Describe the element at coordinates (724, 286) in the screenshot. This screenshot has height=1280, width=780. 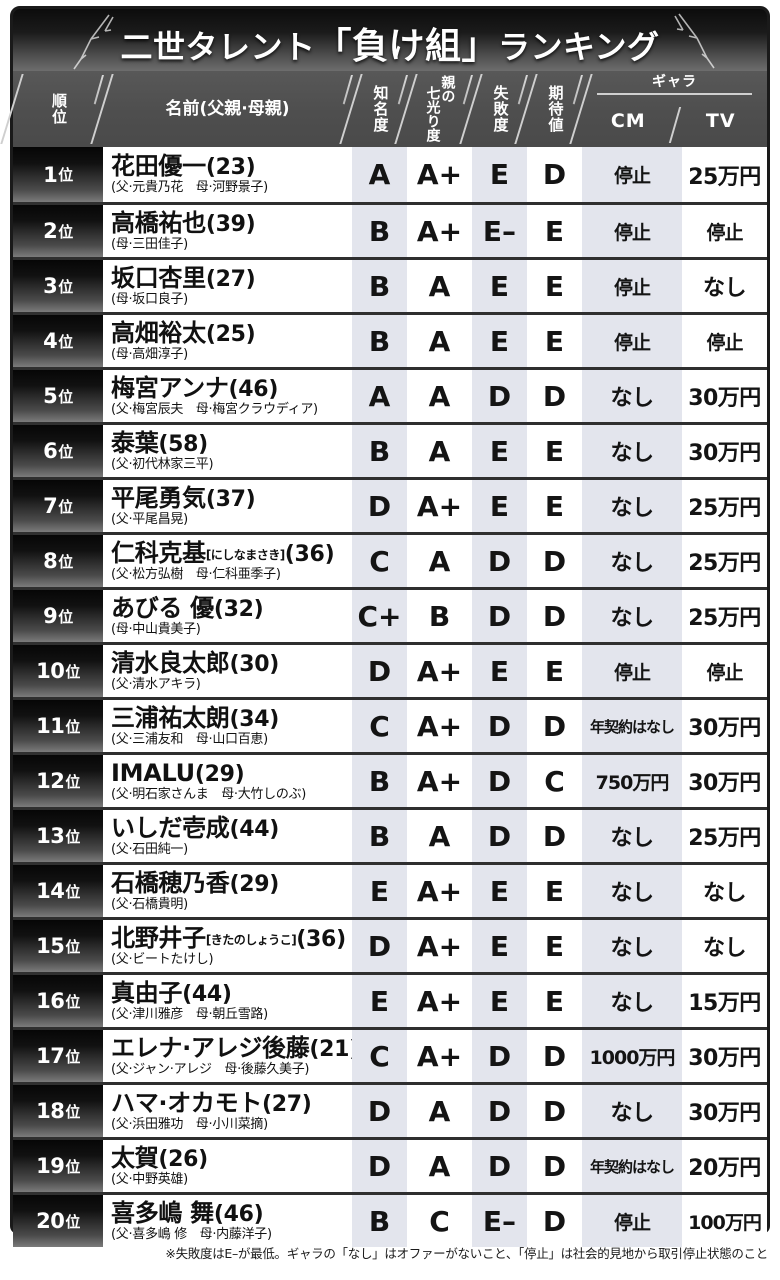
I see `pay-tv-cell: なし` at that location.